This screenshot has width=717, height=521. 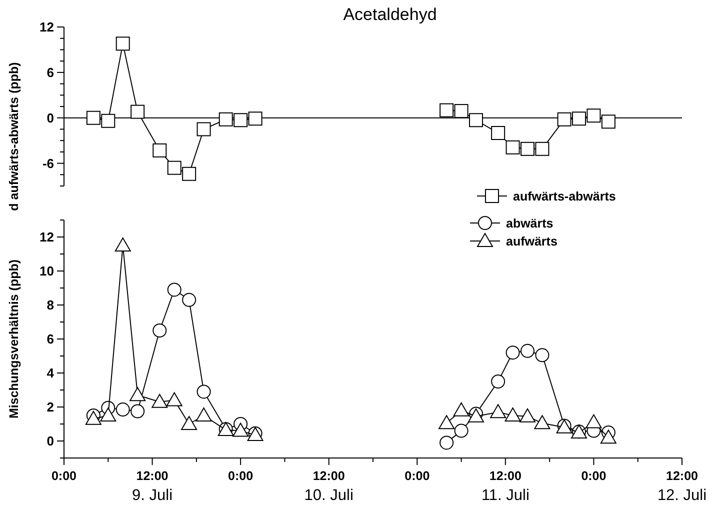 What do you see at coordinates (48, 163) in the screenshot?
I see `y-tick-label: -6` at bounding box center [48, 163].